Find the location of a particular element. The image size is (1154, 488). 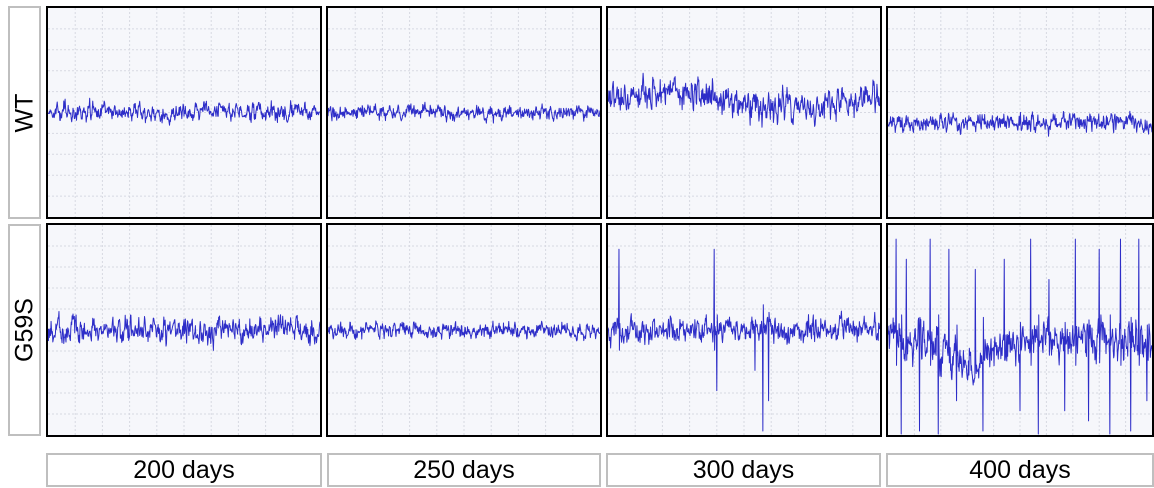

column-label-300-days-text: 300 days is located at coordinates (743, 469).